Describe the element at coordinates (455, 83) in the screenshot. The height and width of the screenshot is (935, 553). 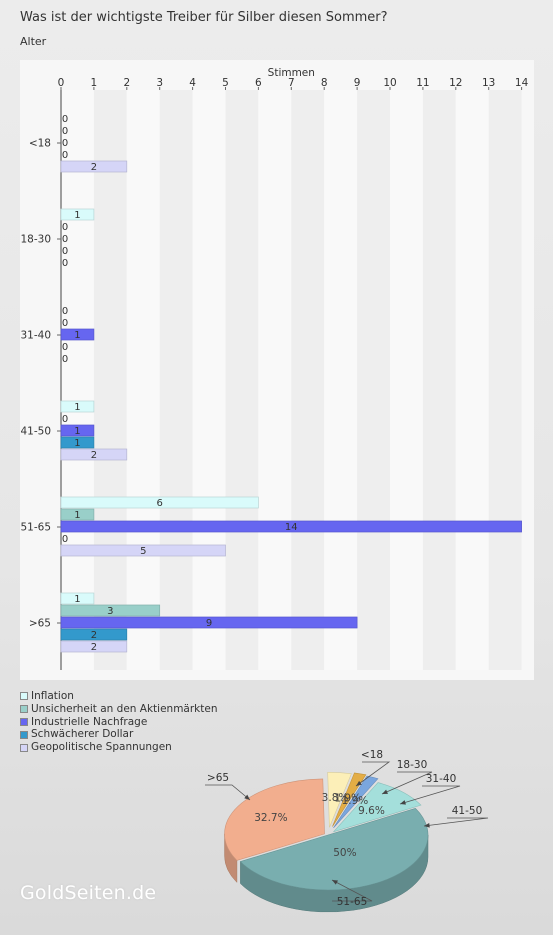
I see `x-tick-label: 12` at that location.